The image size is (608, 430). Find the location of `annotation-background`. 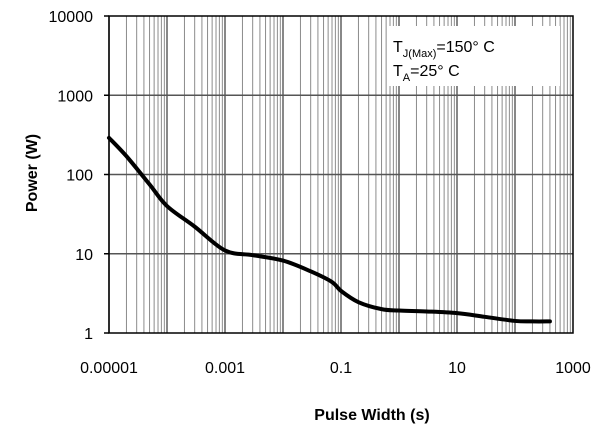

annotation-background is located at coordinates (474, 56).